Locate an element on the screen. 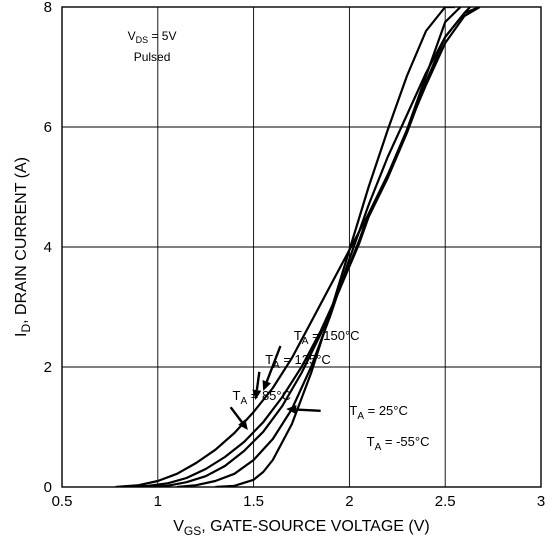  x-tick-label: 1.5 is located at coordinates (253, 501).